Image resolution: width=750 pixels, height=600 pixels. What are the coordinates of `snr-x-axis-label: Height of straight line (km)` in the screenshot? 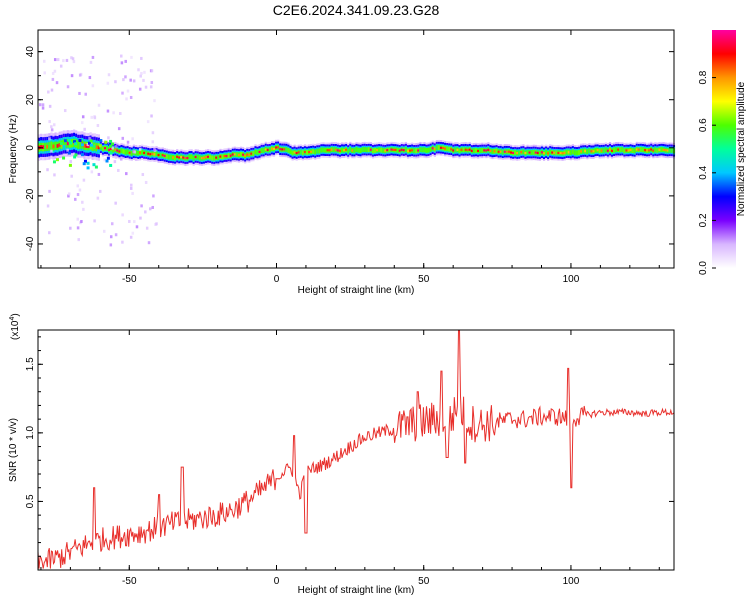 It's located at (356, 590).